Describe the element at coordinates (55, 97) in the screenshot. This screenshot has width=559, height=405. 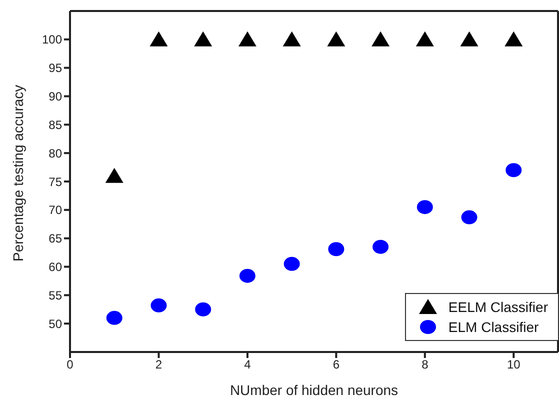
I see `y-tick-label: 90` at that location.